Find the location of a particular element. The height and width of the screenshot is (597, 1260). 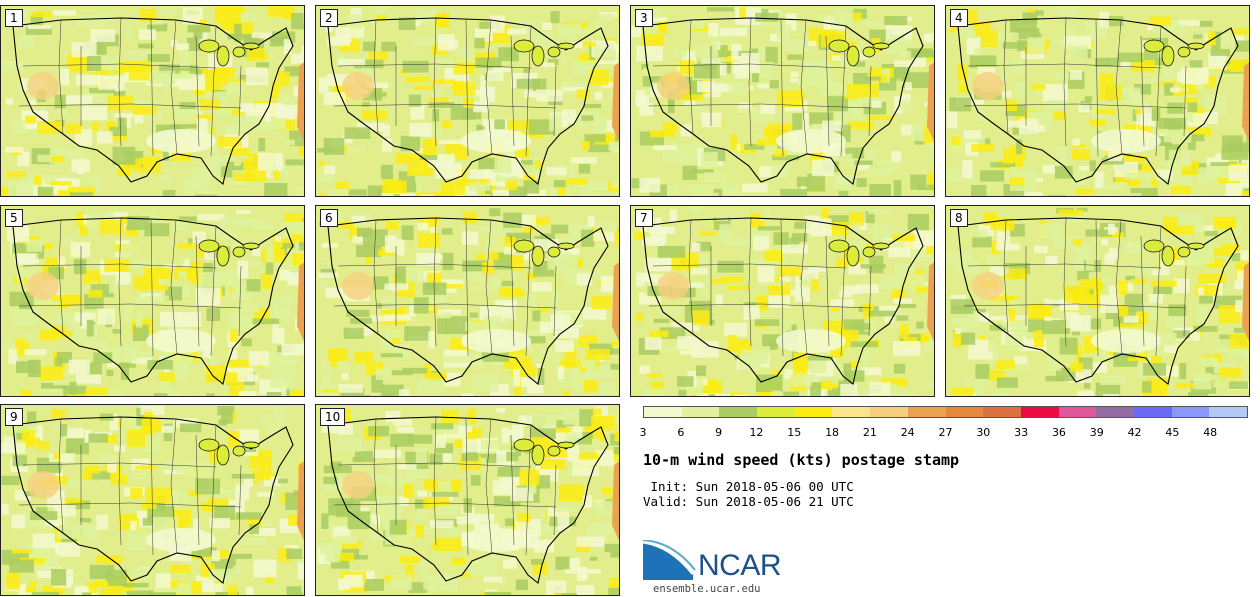

valid-time: Valid: Sun 2018-05-06 21 UTC is located at coordinates (748, 501).